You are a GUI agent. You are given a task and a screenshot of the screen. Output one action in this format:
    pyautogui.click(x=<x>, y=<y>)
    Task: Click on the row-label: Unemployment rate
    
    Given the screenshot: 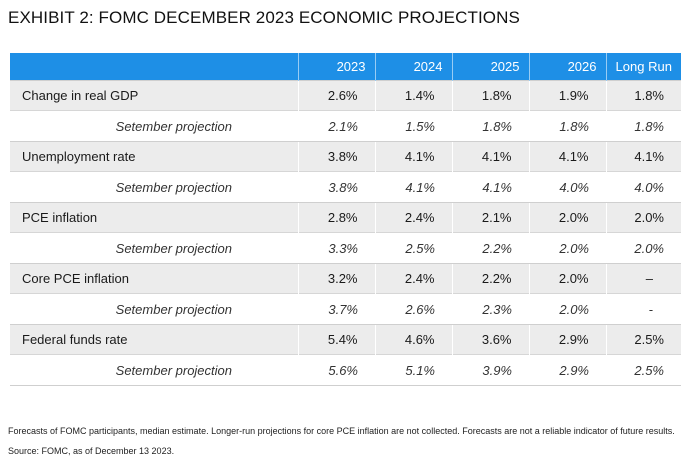 What is the action you would take?
    pyautogui.click(x=154, y=156)
    